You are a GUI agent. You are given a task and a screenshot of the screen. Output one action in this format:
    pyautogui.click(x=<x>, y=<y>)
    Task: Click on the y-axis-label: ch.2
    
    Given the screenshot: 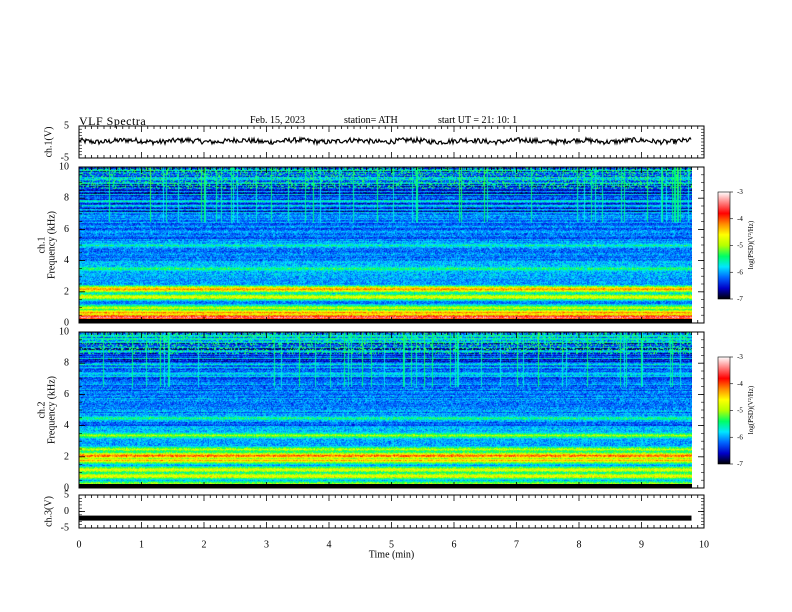 What is the action you would take?
    pyautogui.click(x=42, y=410)
    